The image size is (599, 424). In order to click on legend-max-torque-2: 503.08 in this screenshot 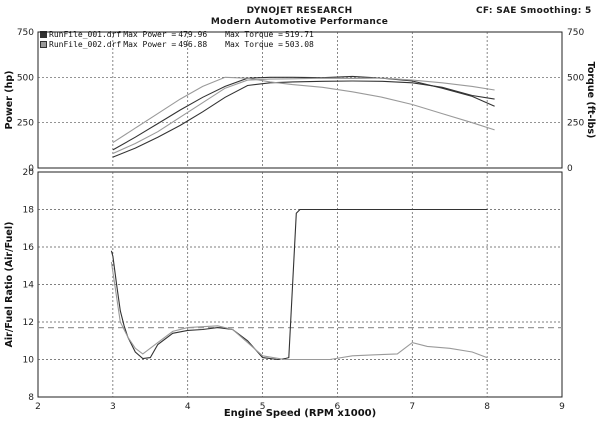, I will do `click(299, 44)`.